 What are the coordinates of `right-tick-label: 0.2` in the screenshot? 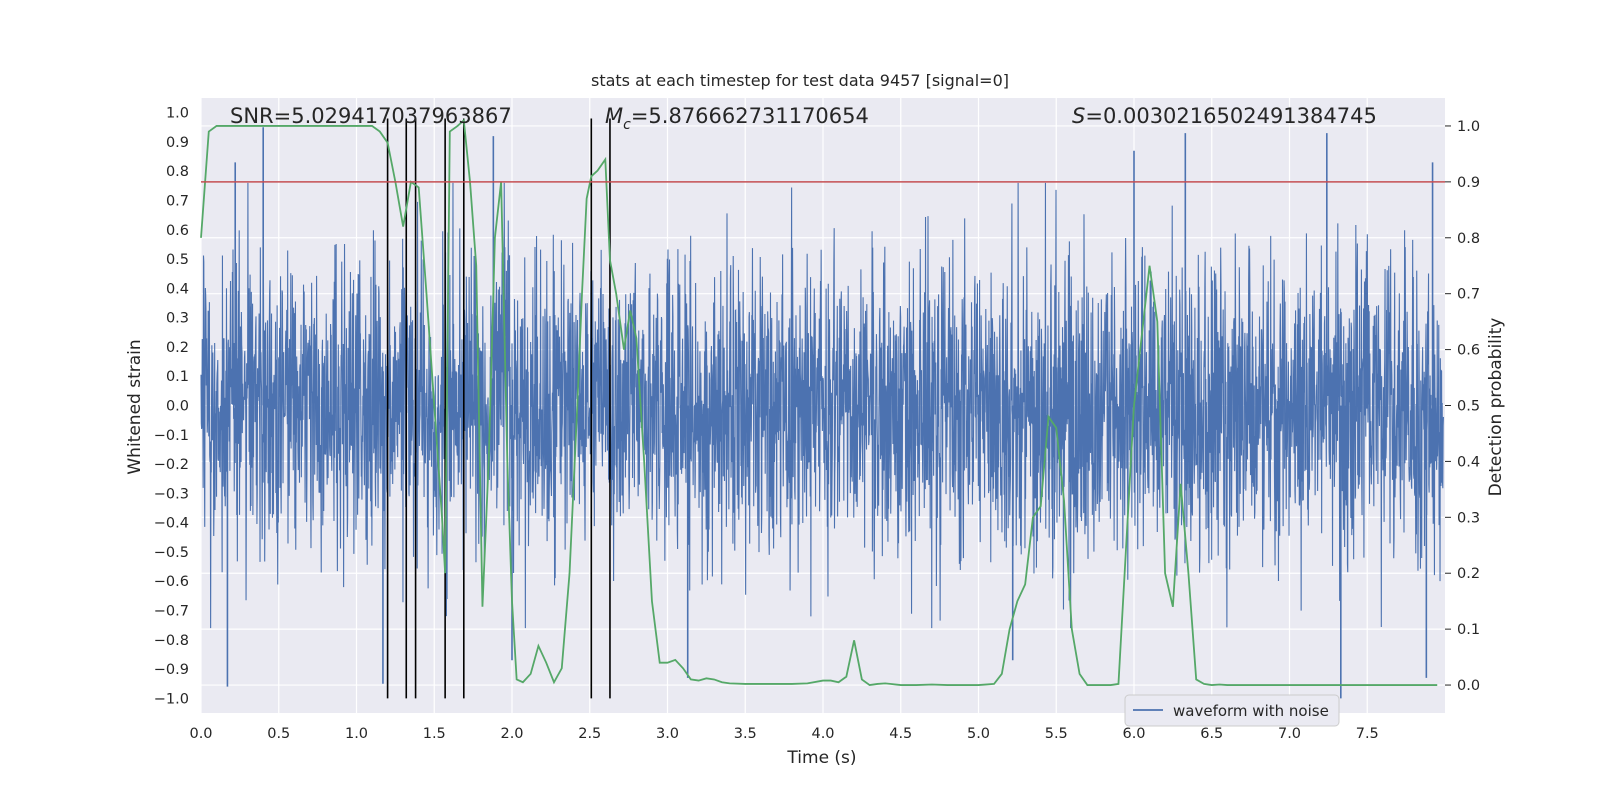 It's located at (1468, 574).